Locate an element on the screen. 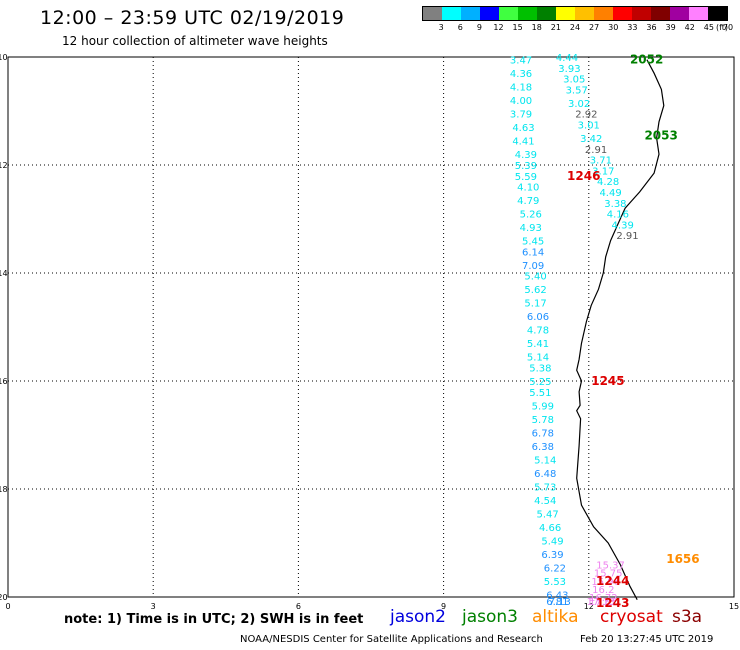 This screenshot has height=650, width=740. wave-height-value: 3.42 is located at coordinates (591, 139).